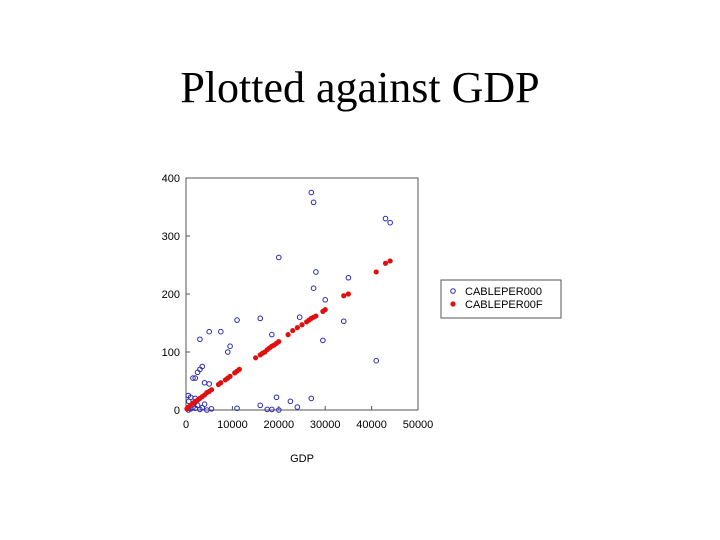 This screenshot has height=540, width=720. Describe the element at coordinates (325, 425) in the screenshot. I see `x-tick-label: 30000` at that location.